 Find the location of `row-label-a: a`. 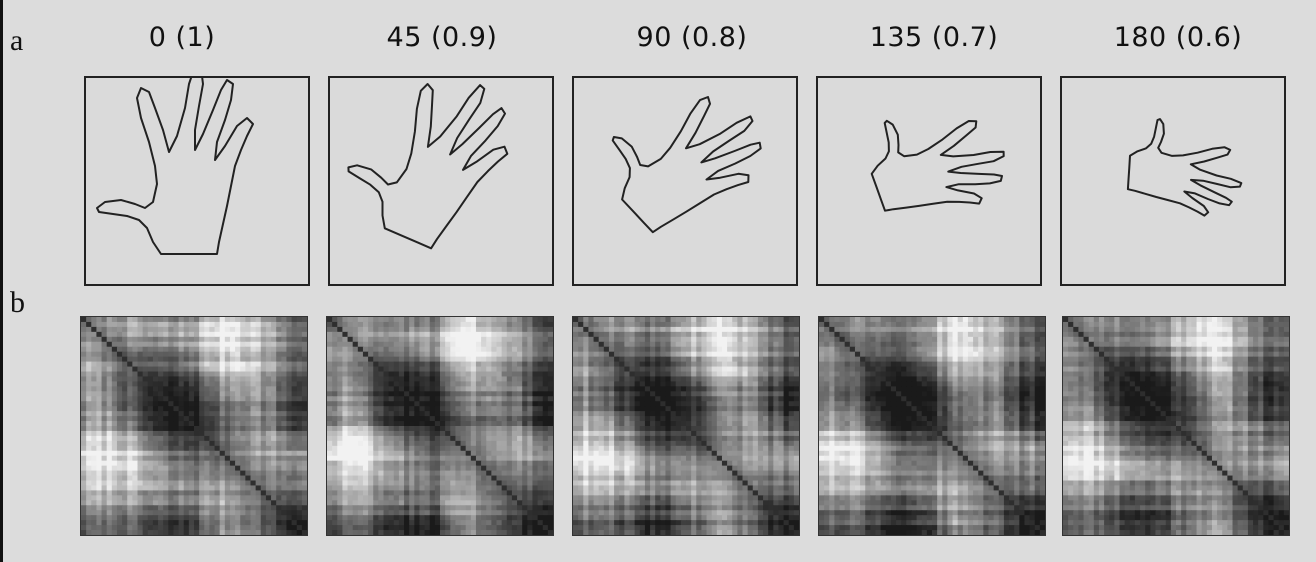

row-label-a: a is located at coordinates (17, 40).